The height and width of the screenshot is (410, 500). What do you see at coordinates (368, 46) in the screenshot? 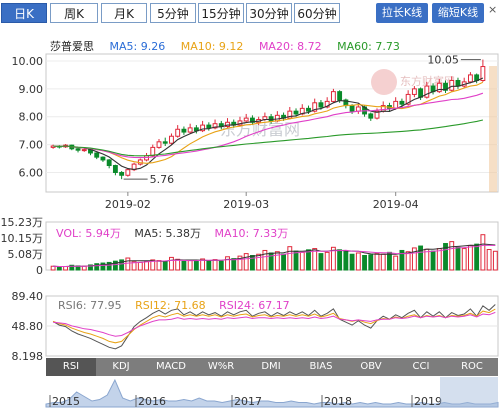
I see `legend-ma60: MA60: 7.73` at bounding box center [368, 46].